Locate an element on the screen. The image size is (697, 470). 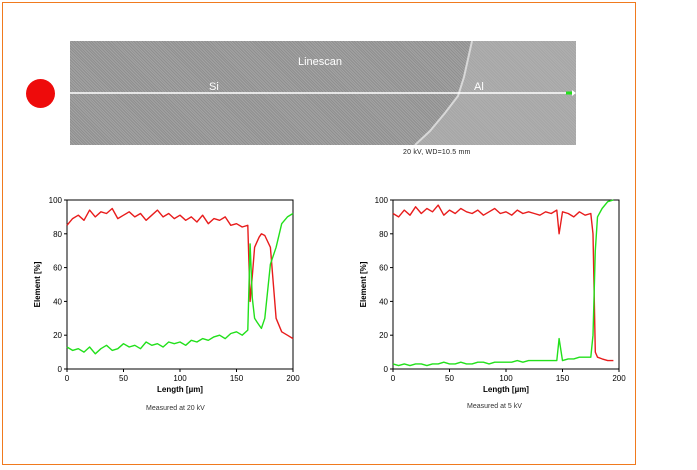
marker-dot is located at coordinates (40, 93).